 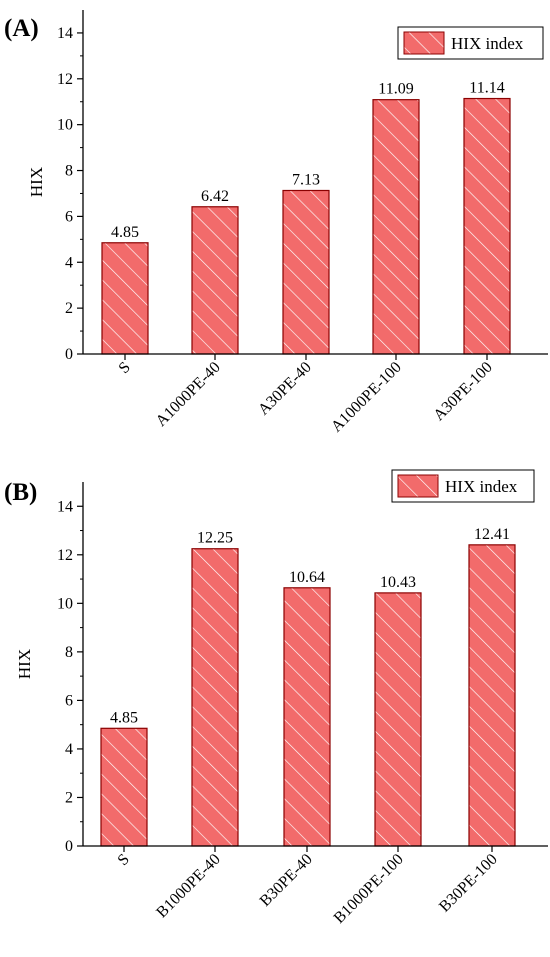 I want to click on x-tick-label: B30PE-40, so click(x=286, y=880).